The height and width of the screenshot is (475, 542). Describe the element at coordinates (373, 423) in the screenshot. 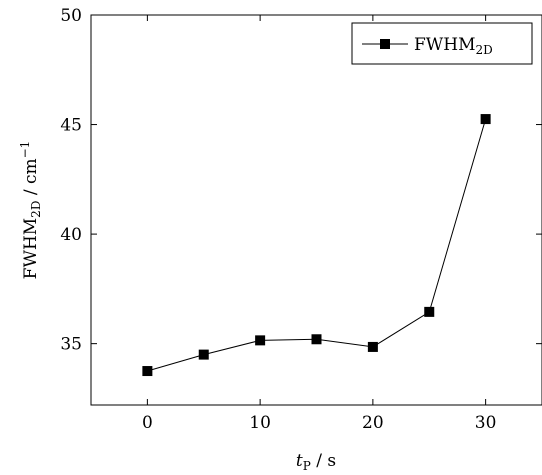

I see `x-tick-label: 20` at that location.